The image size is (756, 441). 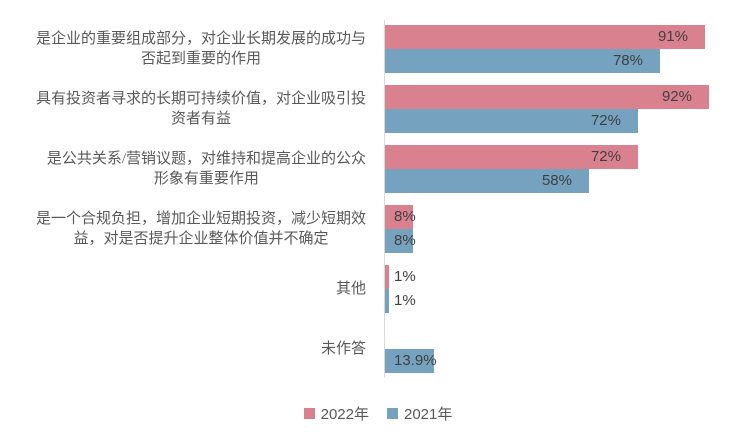 What do you see at coordinates (343, 349) in the screenshot?
I see `category-label: 未作答` at bounding box center [343, 349].